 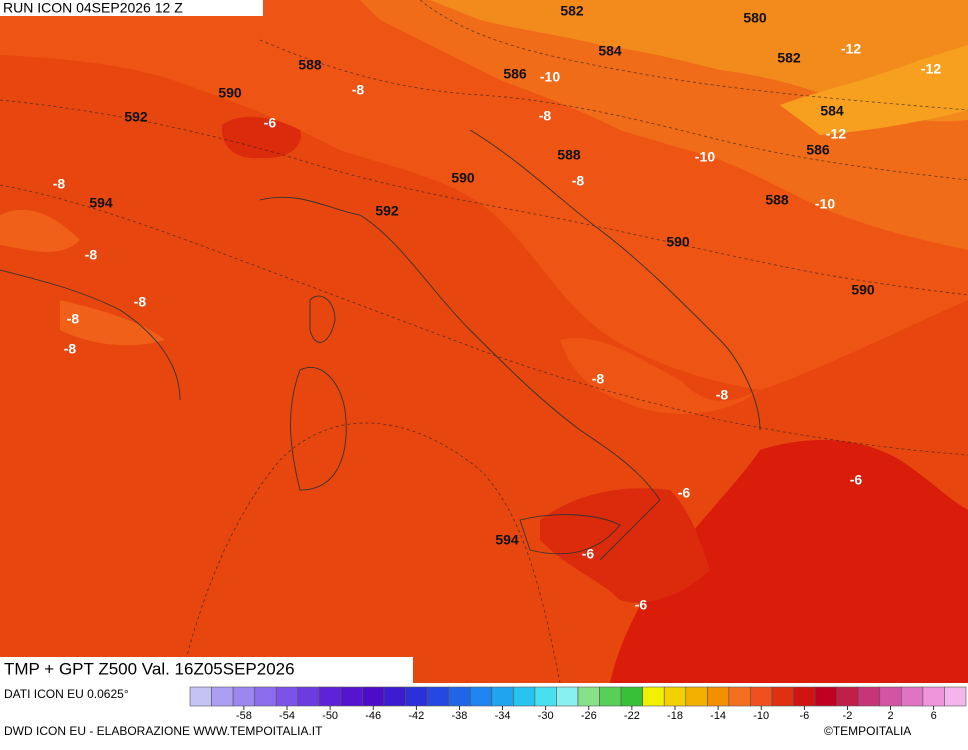 What do you see at coordinates (848, 716) in the screenshot?
I see `colorbar-tick-label: -2` at bounding box center [848, 716].